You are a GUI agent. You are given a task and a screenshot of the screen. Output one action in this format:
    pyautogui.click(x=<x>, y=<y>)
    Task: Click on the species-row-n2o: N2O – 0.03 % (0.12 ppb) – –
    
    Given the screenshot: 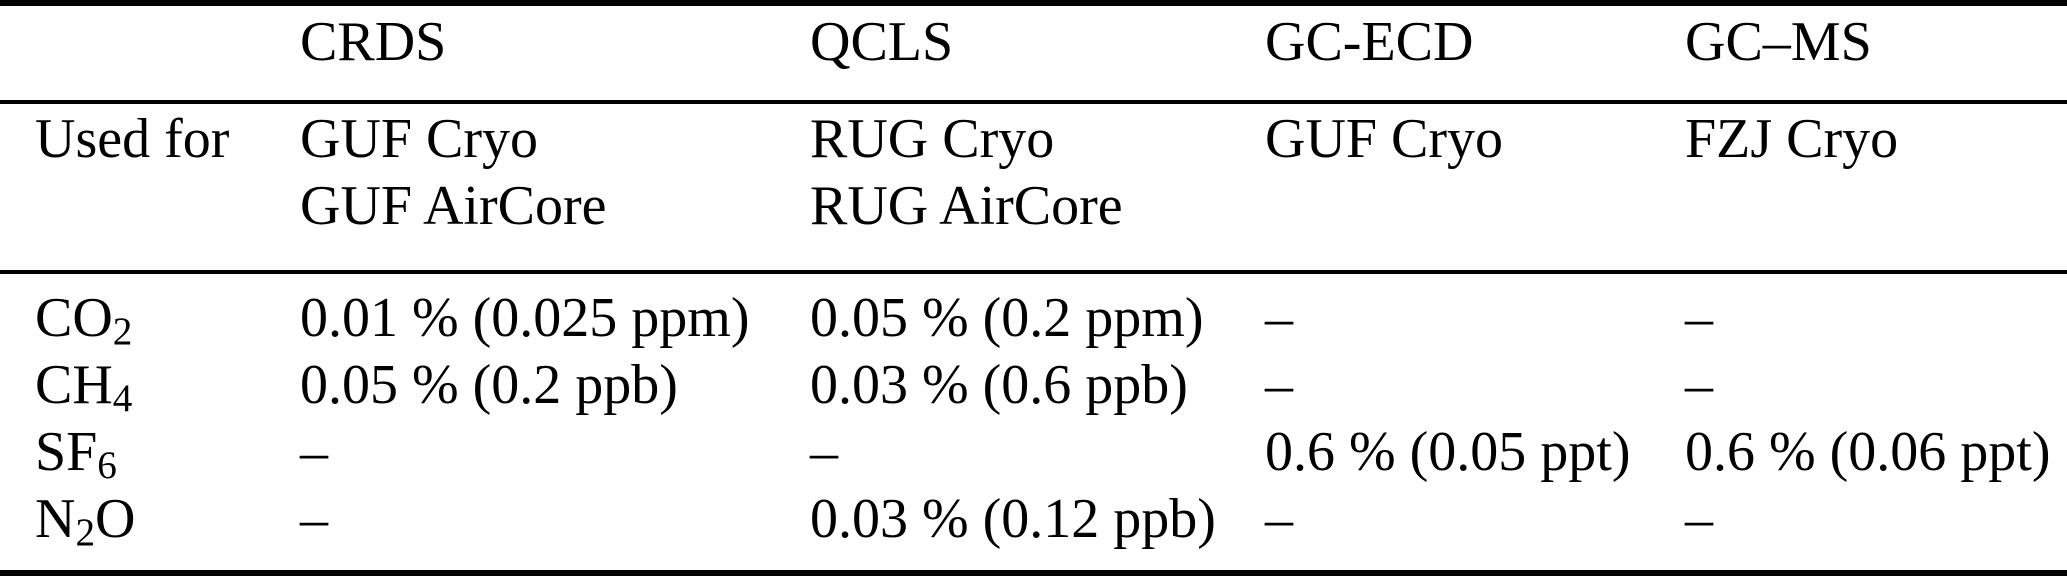 What is the action you would take?
    pyautogui.click(x=1033, y=529)
    